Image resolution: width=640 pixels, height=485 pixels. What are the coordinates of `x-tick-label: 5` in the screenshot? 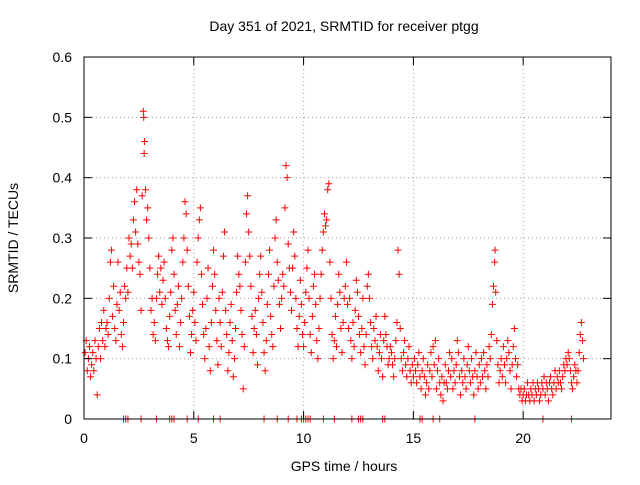 It's located at (194, 438).